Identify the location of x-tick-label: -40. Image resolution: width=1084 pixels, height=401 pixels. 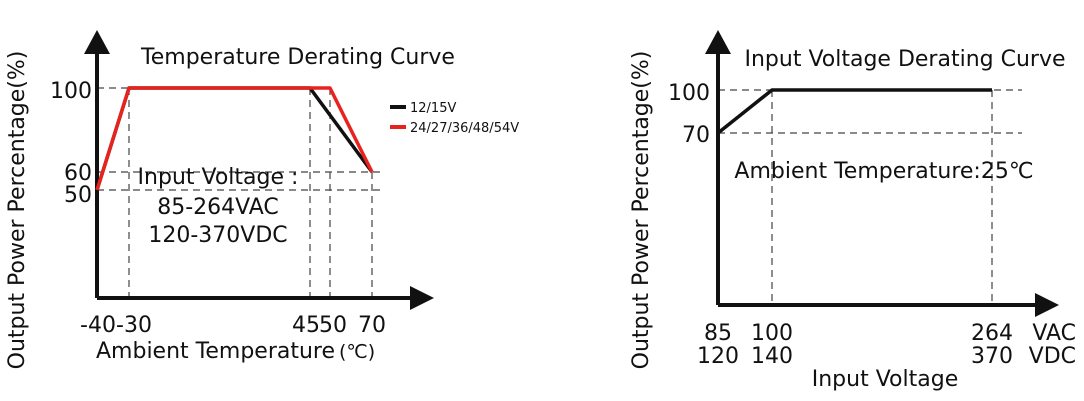
(98, 325).